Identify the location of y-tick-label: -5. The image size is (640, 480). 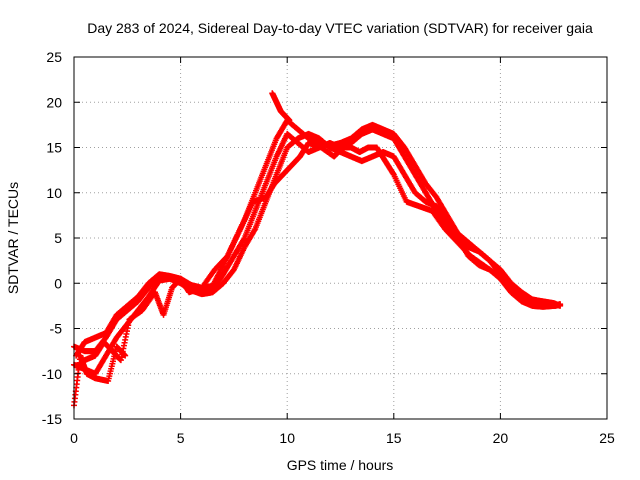
(56, 329).